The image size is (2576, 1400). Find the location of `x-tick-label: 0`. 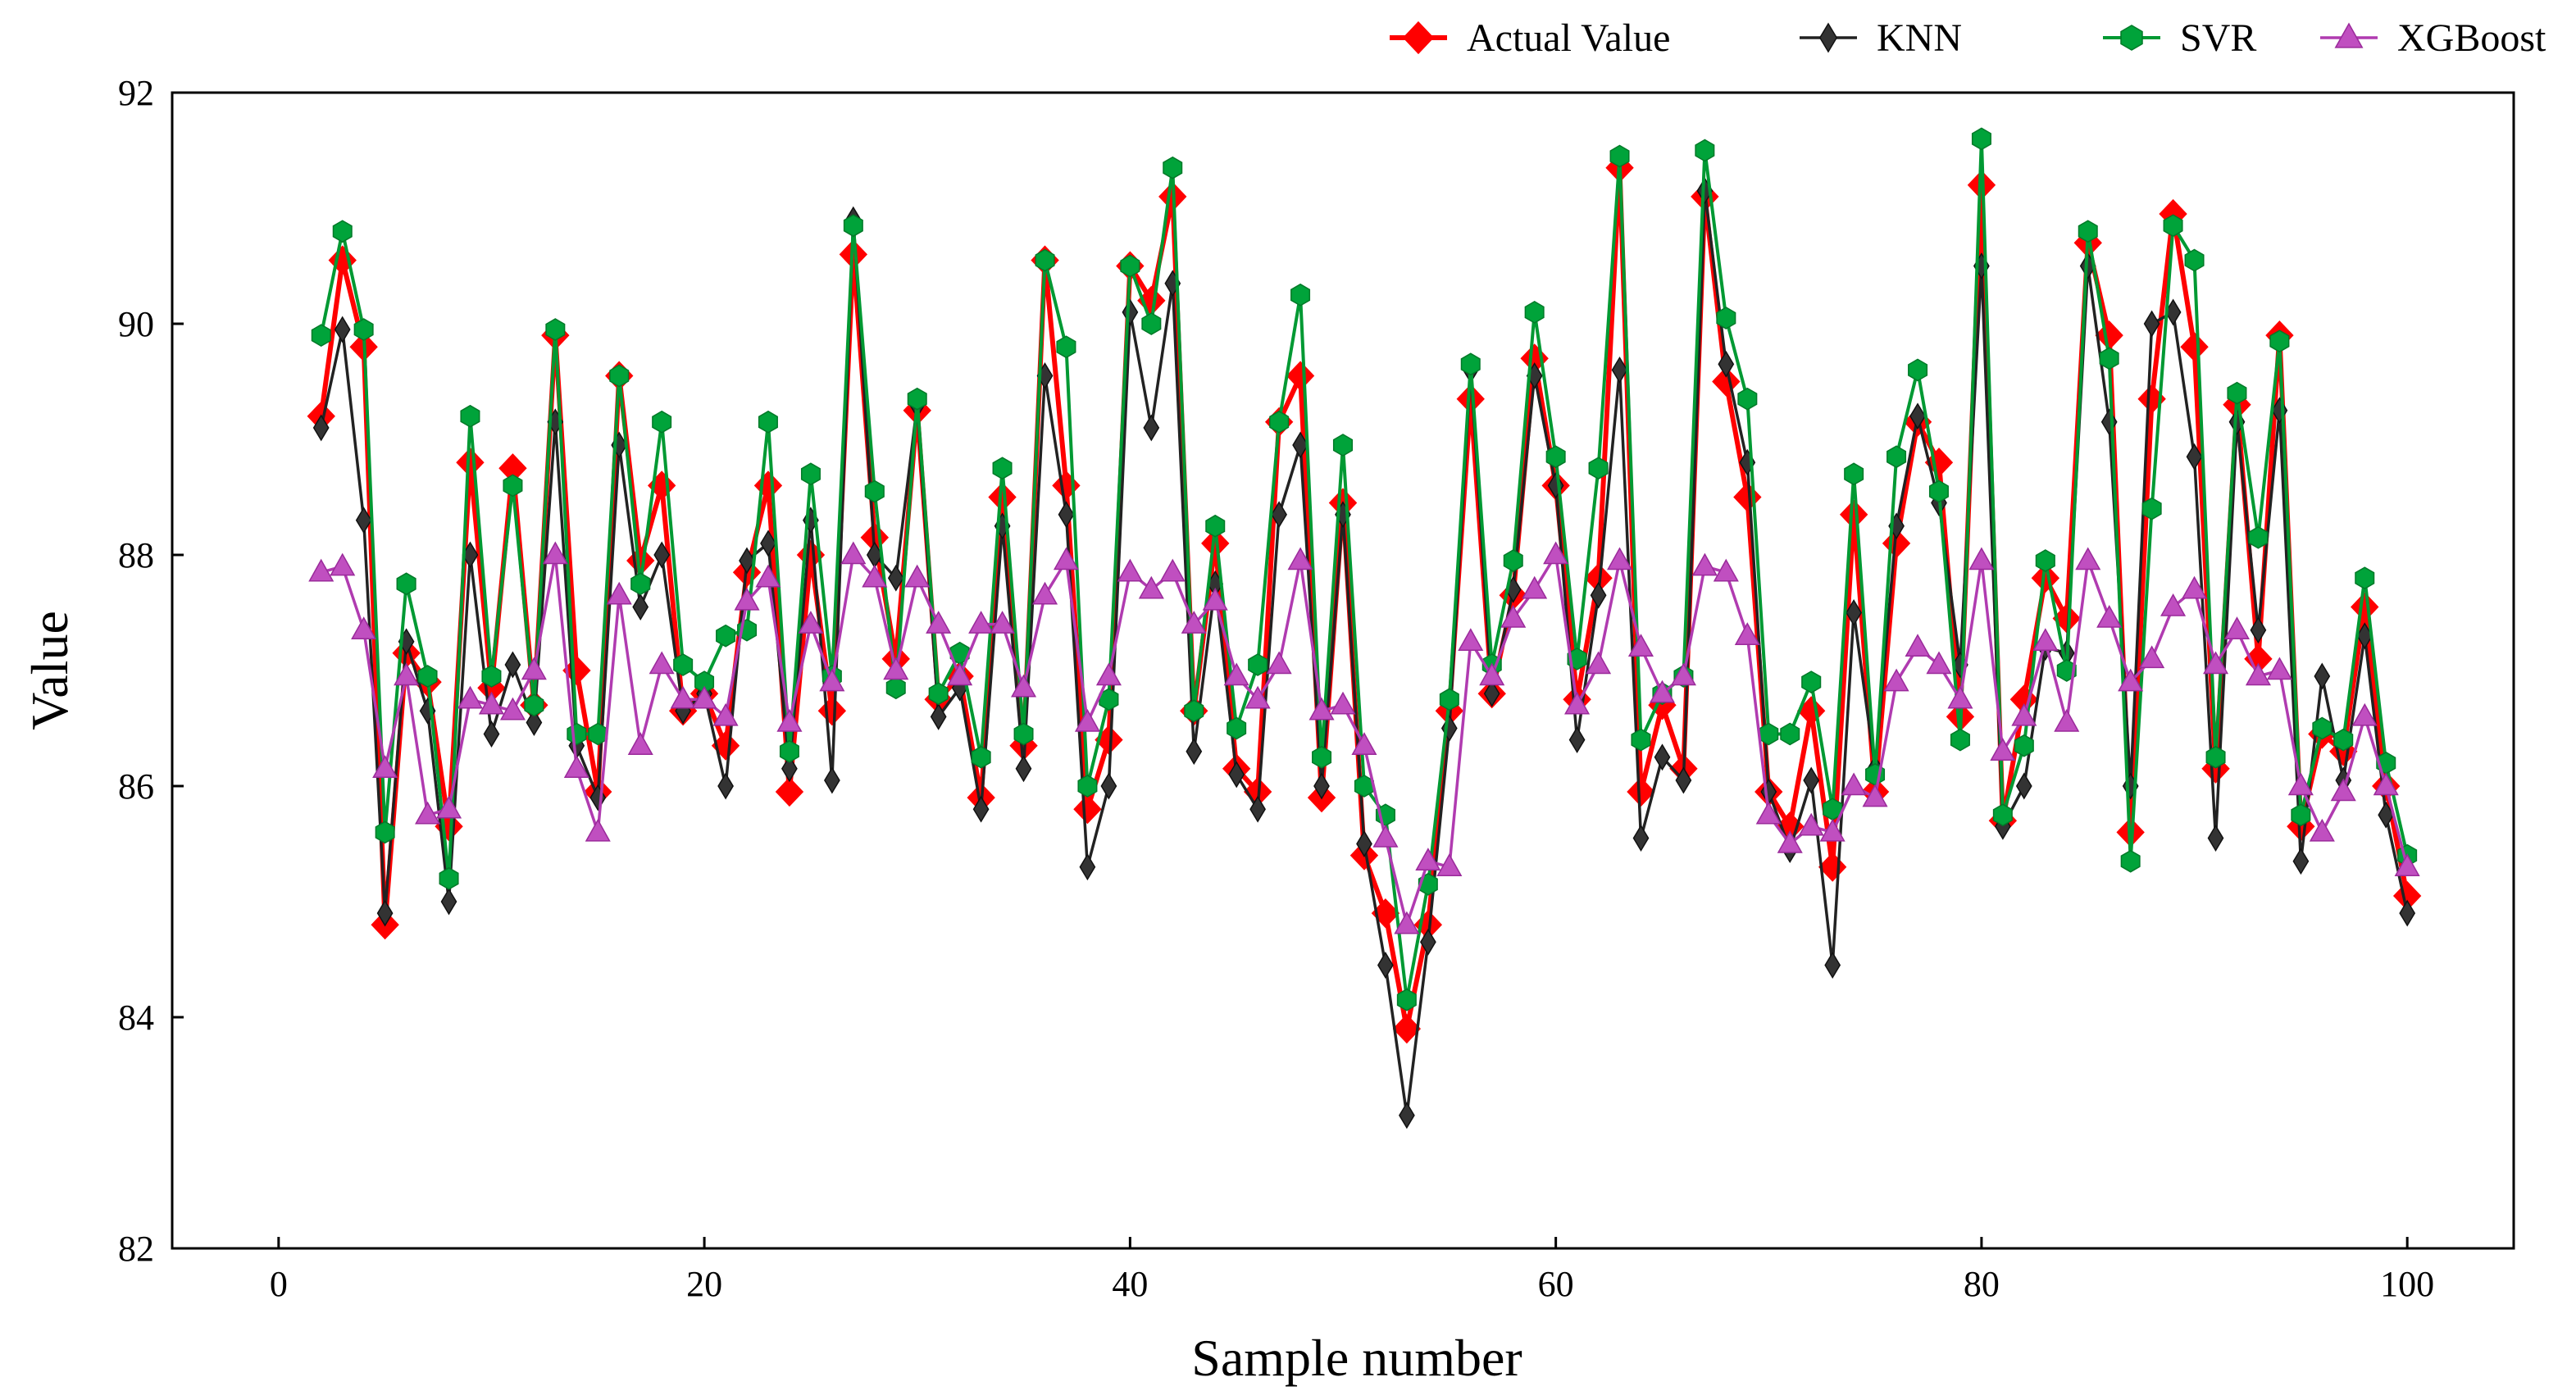

x-tick-label: 0 is located at coordinates (279, 1284).